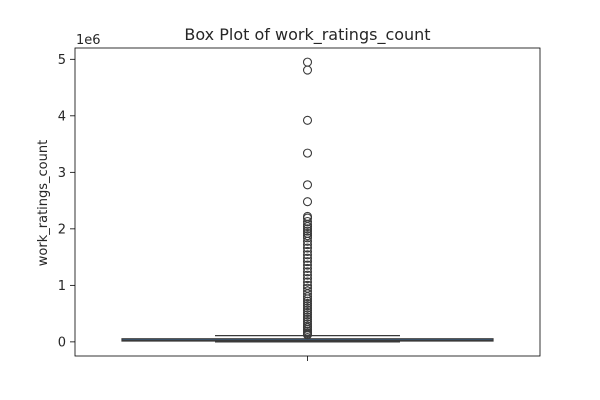 Image resolution: width=600 pixels, height=400 pixels. I want to click on y-tick-label: 2, so click(62, 229).